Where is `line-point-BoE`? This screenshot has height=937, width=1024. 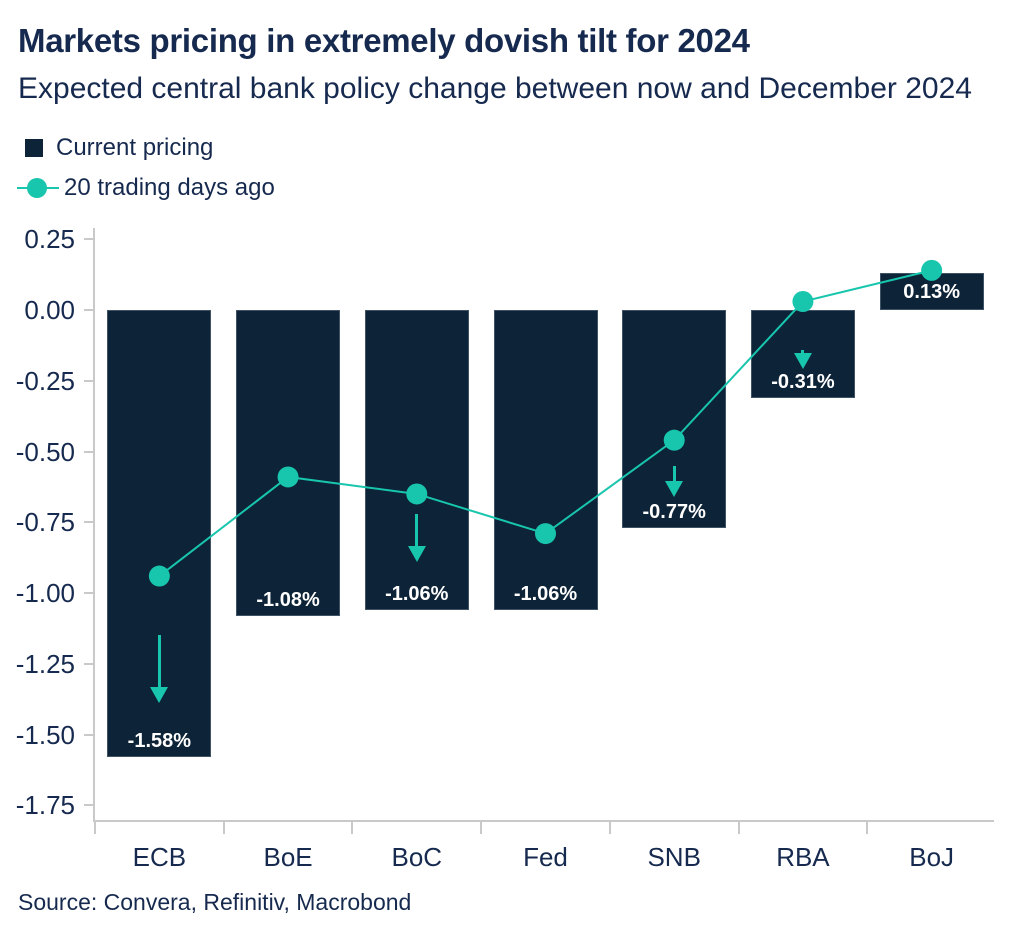 line-point-BoE is located at coordinates (288, 477).